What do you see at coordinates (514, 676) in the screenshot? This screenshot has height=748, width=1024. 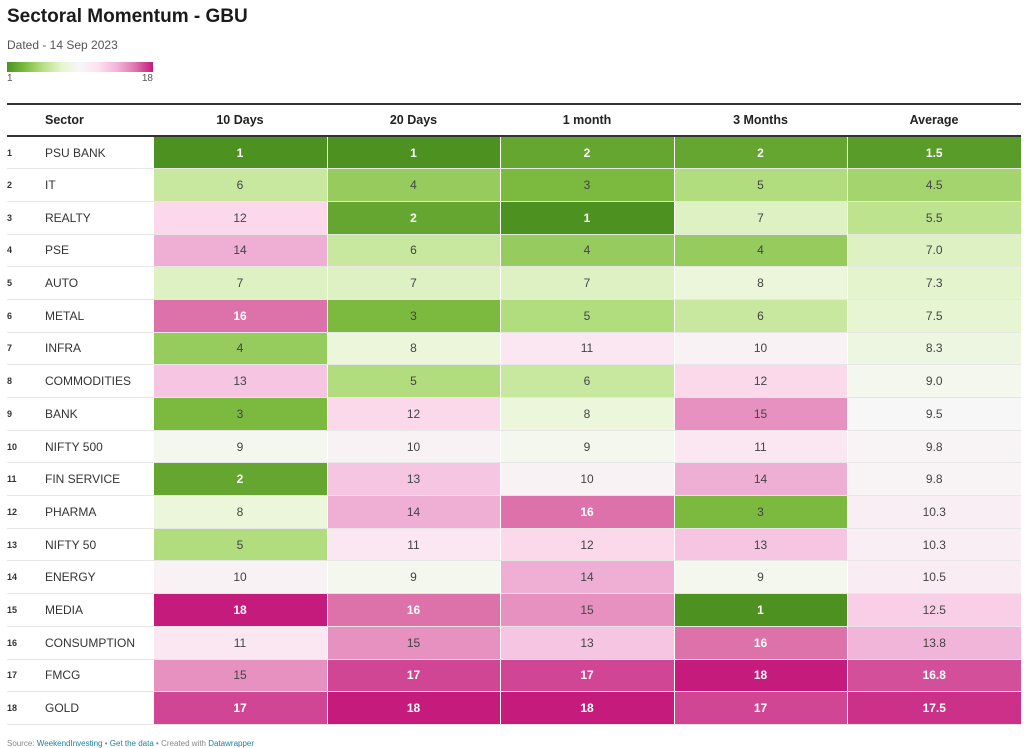 I see `table-row: 17 FMCG 15 17 17 18 16.8` at bounding box center [514, 676].